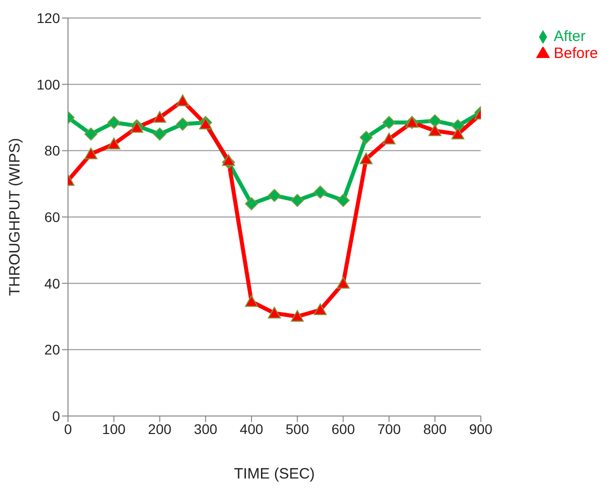 The image size is (610, 495). What do you see at coordinates (52, 283) in the screenshot?
I see `y-tick-label: 40` at bounding box center [52, 283].